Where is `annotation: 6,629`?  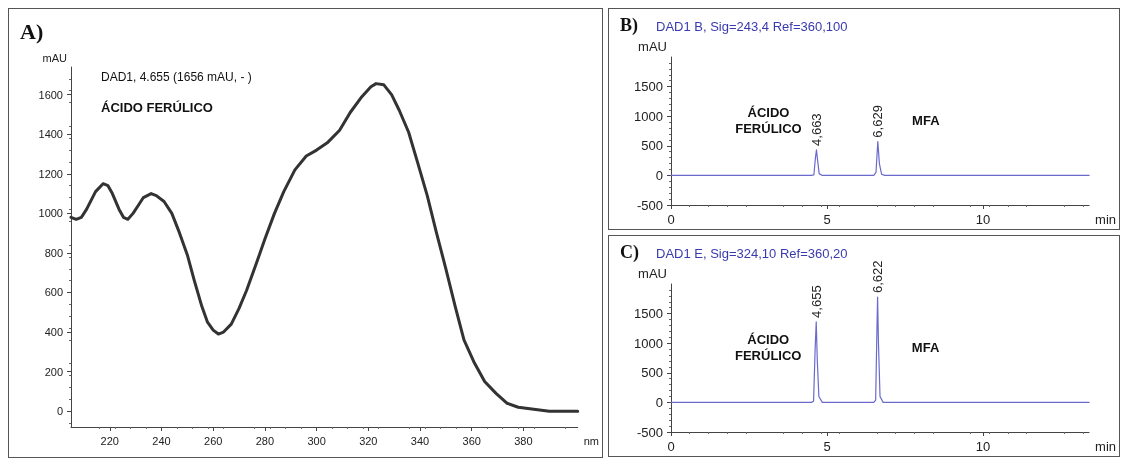 annotation: 6,629 is located at coordinates (878, 121).